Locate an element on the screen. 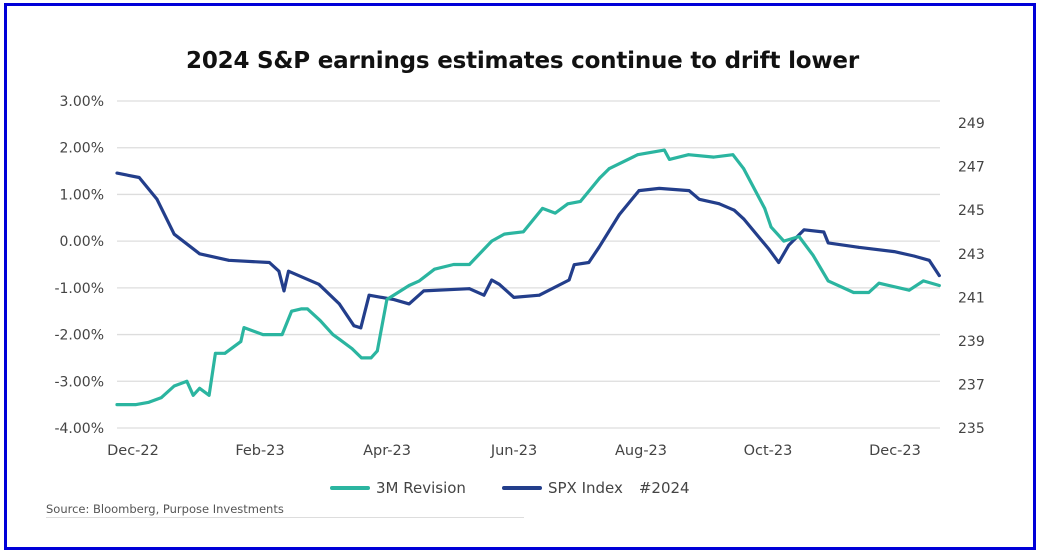 The image size is (1045, 559). left-axis-tick-label: -1.00% is located at coordinates (79, 289).